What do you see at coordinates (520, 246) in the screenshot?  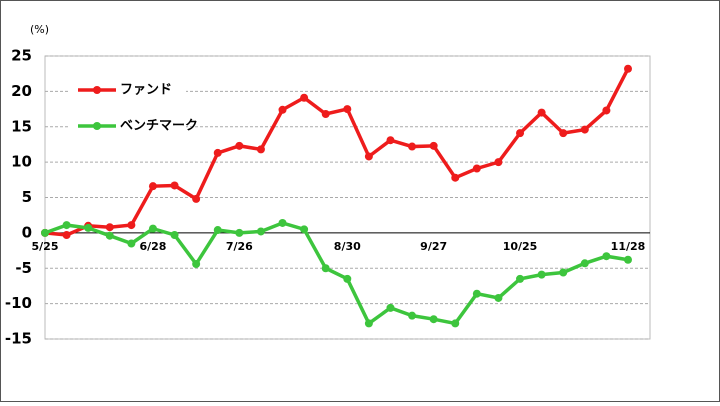 I see `x-tick-label: 10/25` at bounding box center [520, 246].